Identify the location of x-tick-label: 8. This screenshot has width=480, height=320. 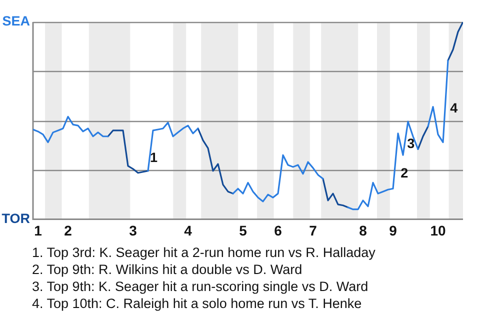
(363, 230).